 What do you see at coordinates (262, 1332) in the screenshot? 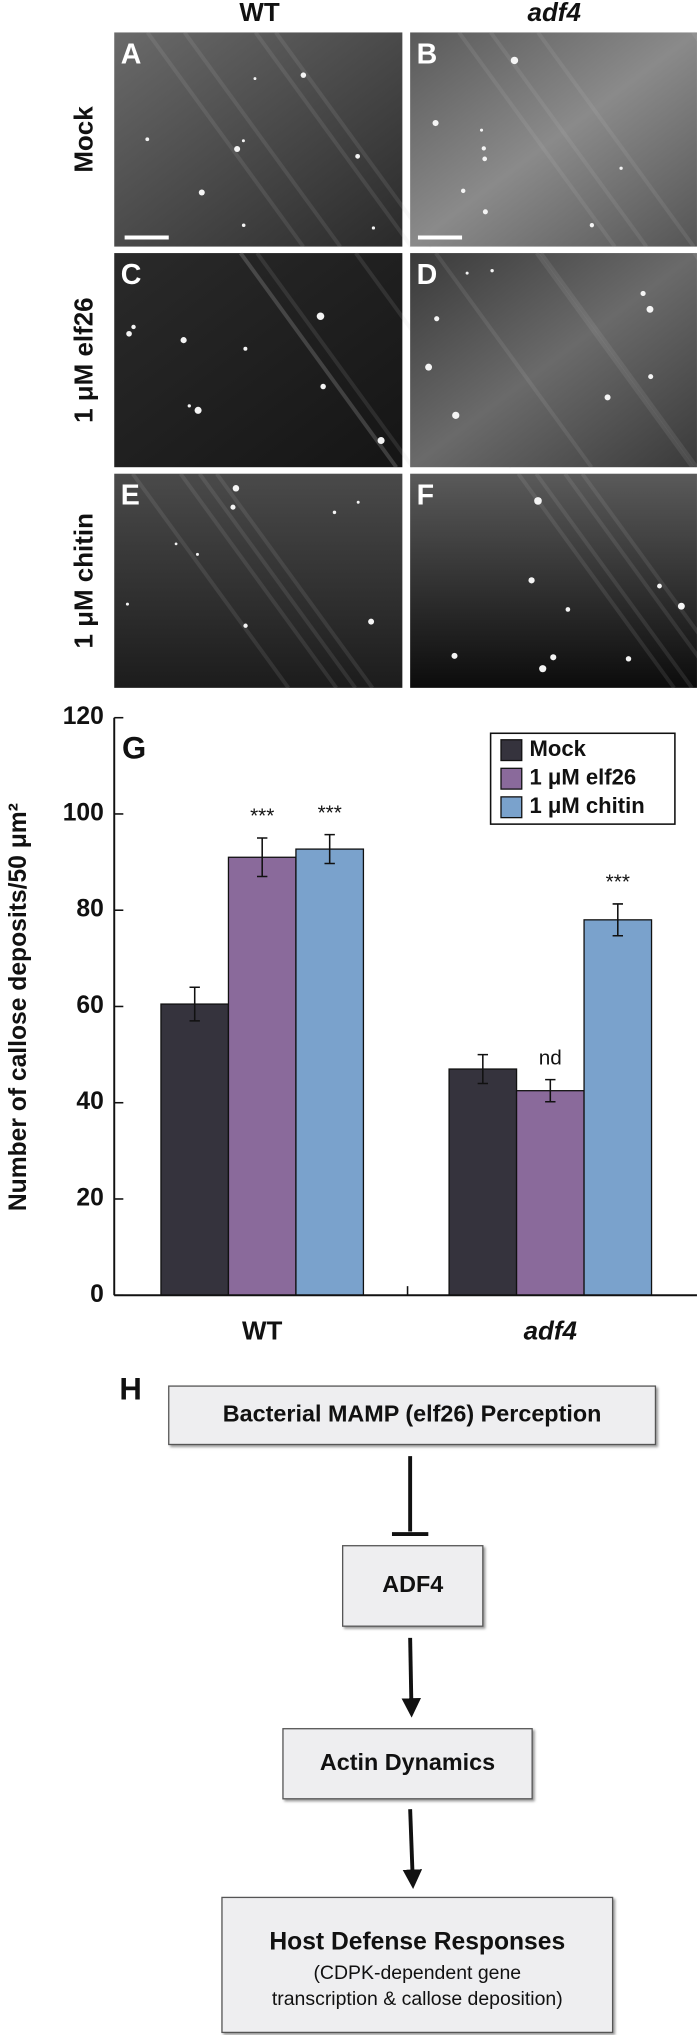
I see `x-tick-label: WT` at bounding box center [262, 1332].